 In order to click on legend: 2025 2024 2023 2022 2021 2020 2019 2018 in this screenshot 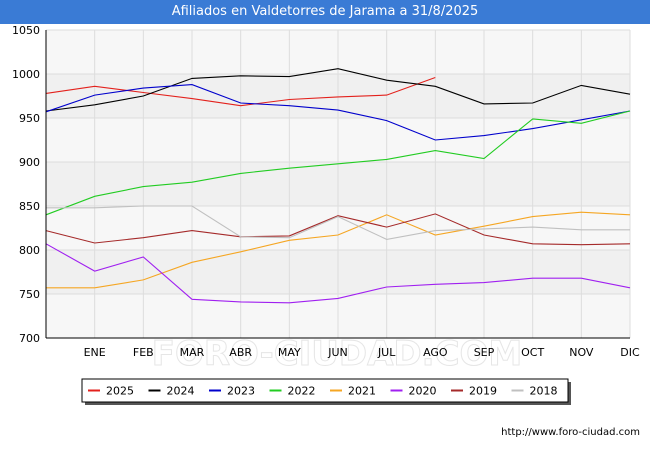, I will do `click(326, 391)`.